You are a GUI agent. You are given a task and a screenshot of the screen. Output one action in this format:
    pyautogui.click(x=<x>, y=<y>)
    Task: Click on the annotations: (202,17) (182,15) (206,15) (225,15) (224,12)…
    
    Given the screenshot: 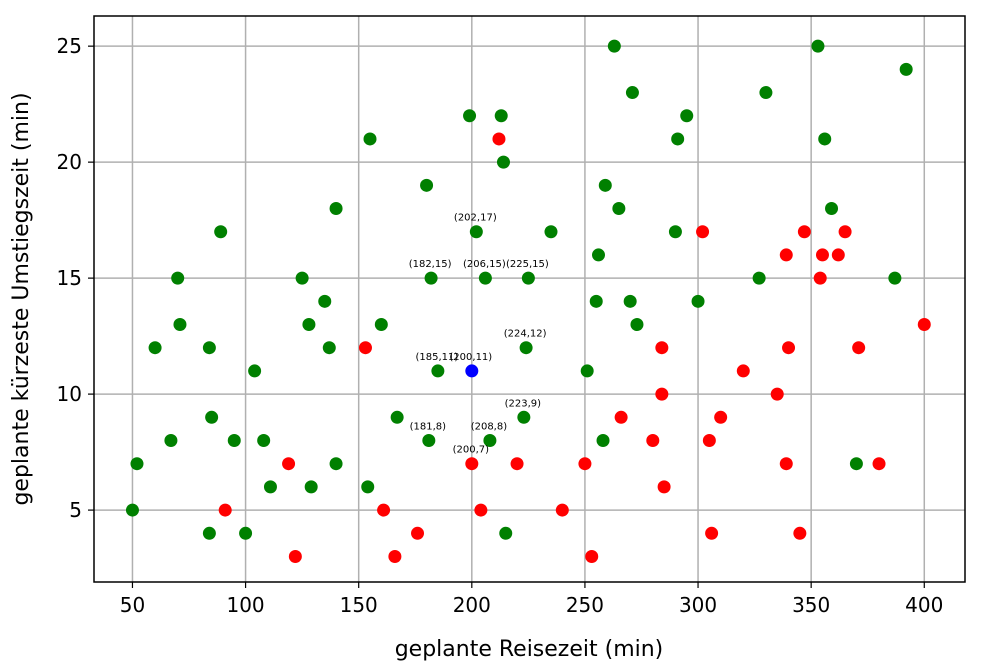 What is the action you would take?
    pyautogui.click(x=479, y=334)
    